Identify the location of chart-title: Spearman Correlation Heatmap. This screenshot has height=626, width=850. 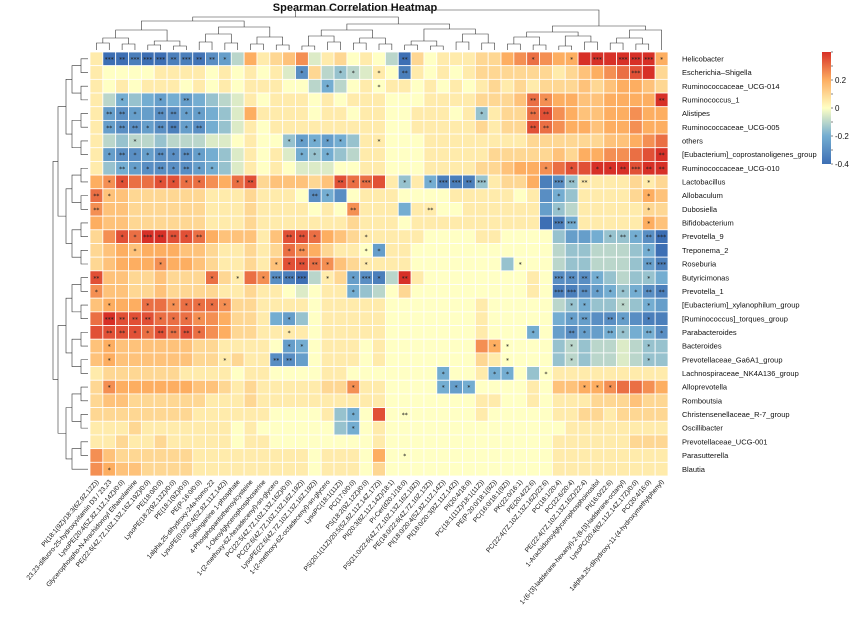
(355, 8).